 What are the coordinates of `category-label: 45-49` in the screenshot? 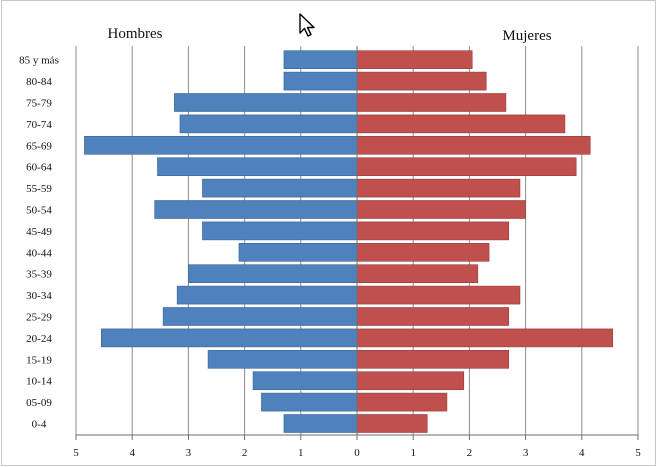 It's located at (39, 232).